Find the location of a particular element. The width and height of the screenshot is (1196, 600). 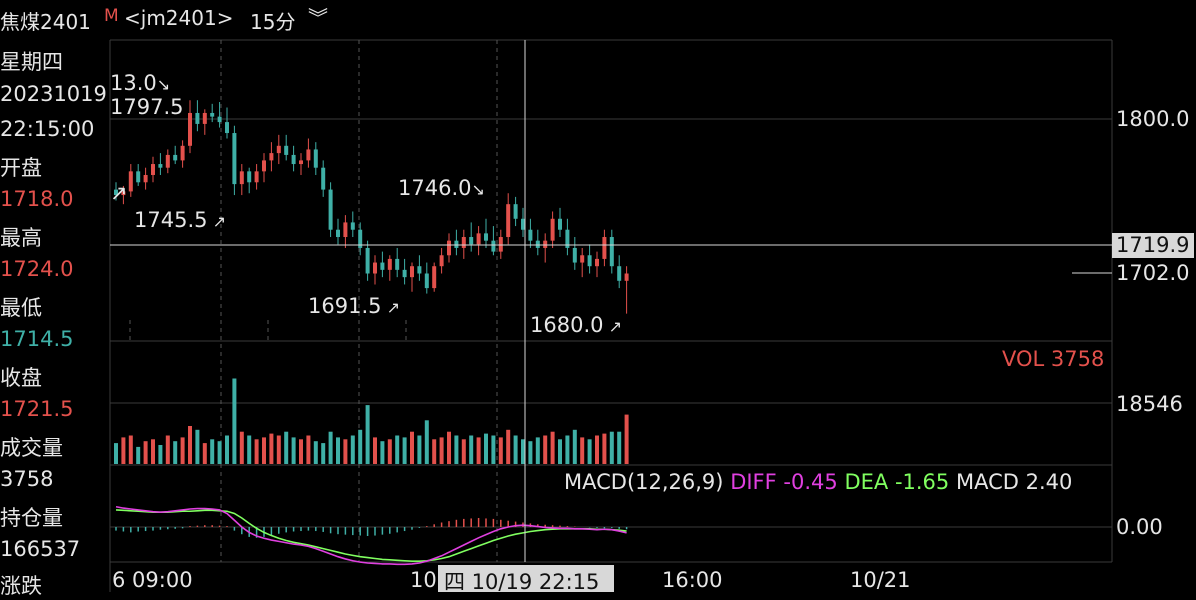

last-price-label: 1702.0 is located at coordinates (1153, 273).